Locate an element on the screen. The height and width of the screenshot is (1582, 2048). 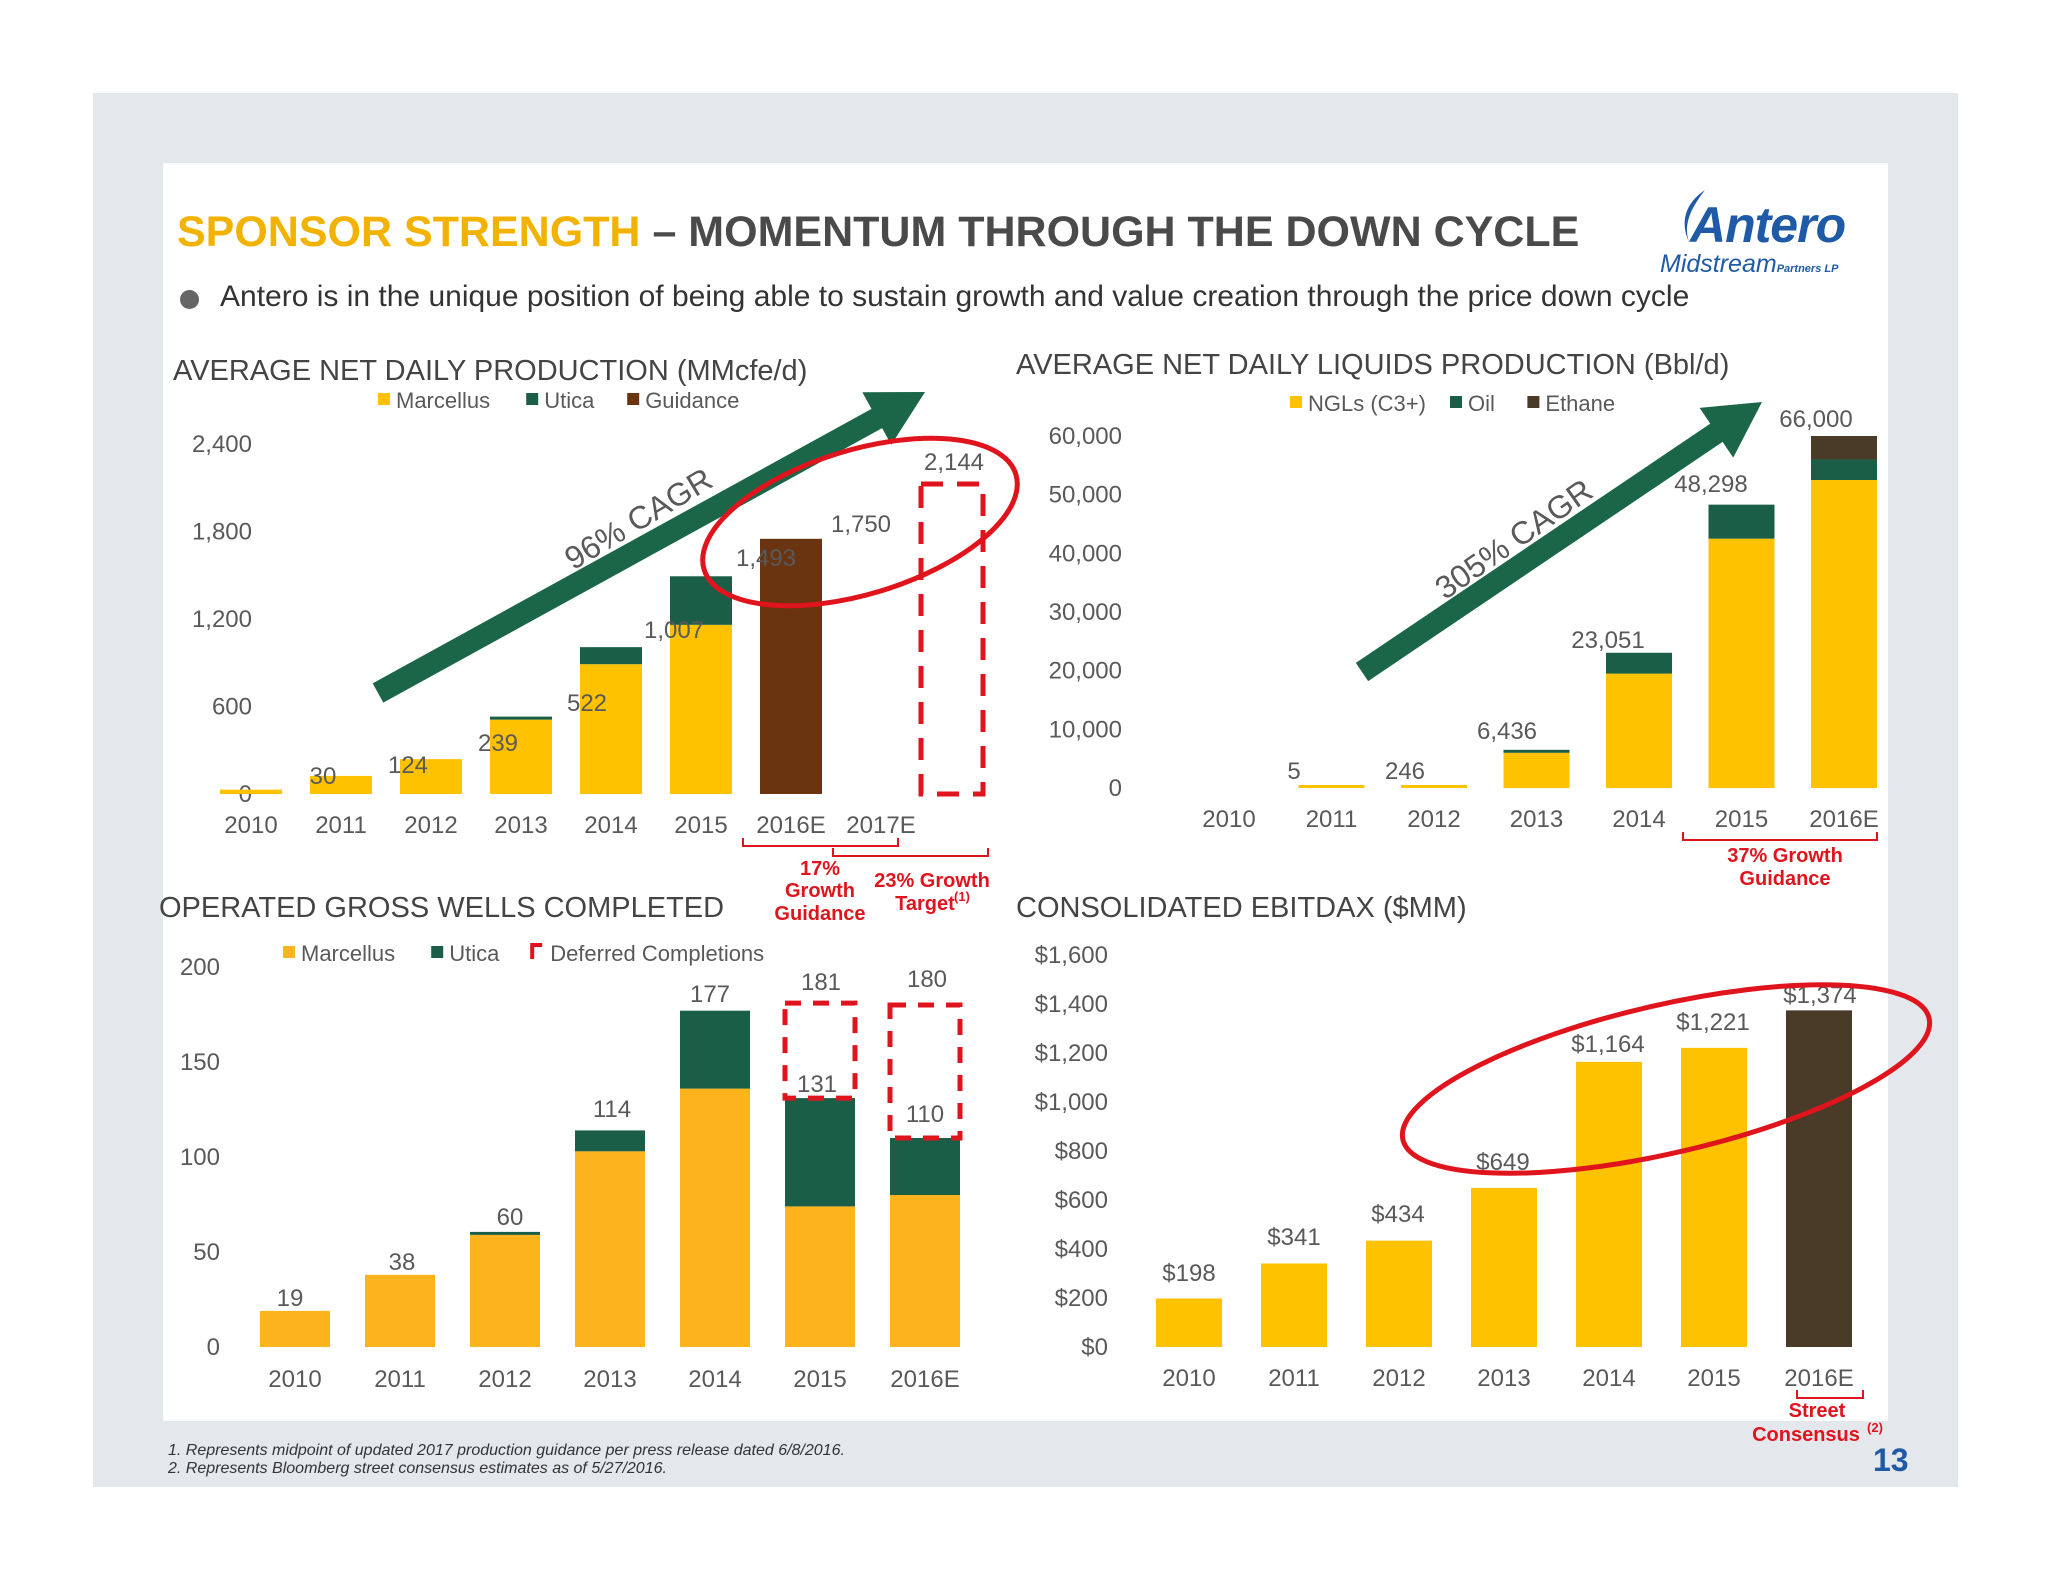
ebitdax-value-label: $341 is located at coordinates (1293, 1237).